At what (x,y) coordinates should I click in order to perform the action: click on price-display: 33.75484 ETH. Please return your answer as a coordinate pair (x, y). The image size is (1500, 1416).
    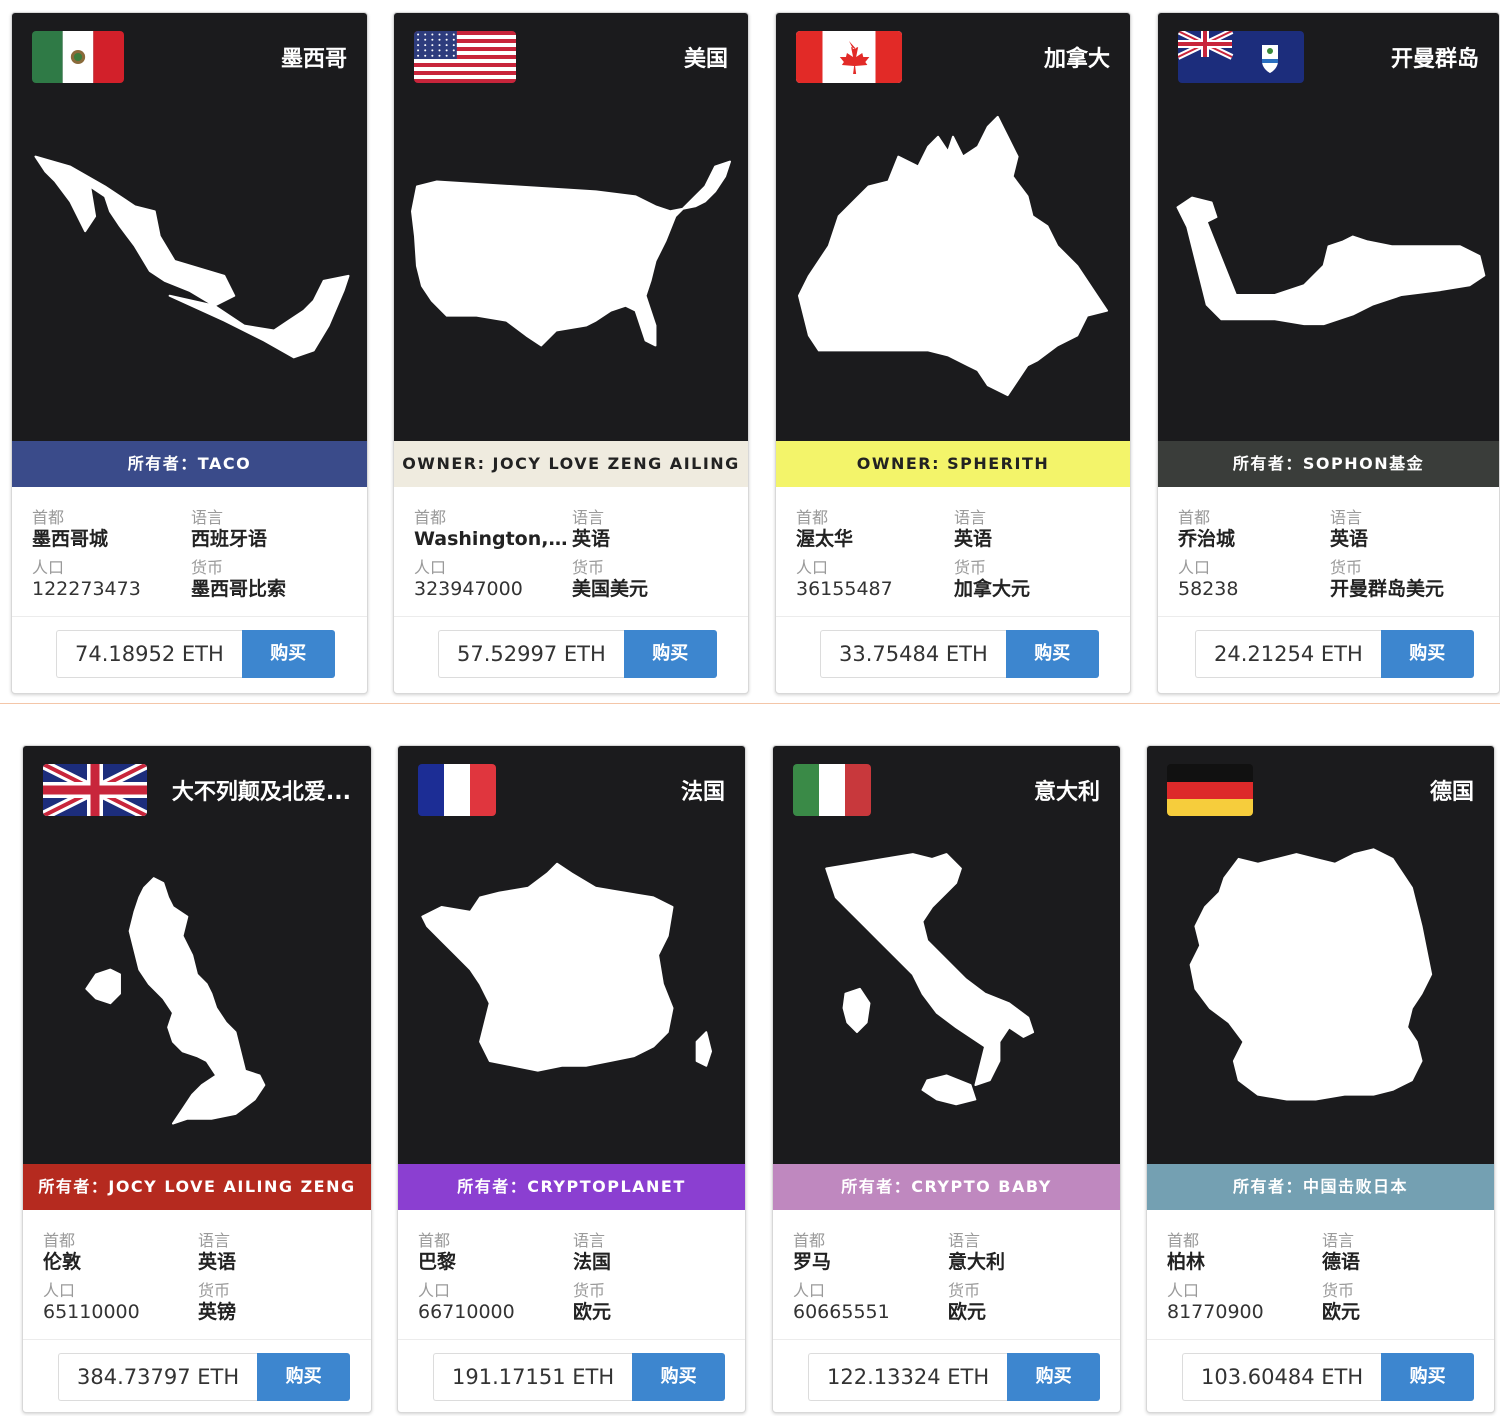
    Looking at the image, I should click on (913, 654).